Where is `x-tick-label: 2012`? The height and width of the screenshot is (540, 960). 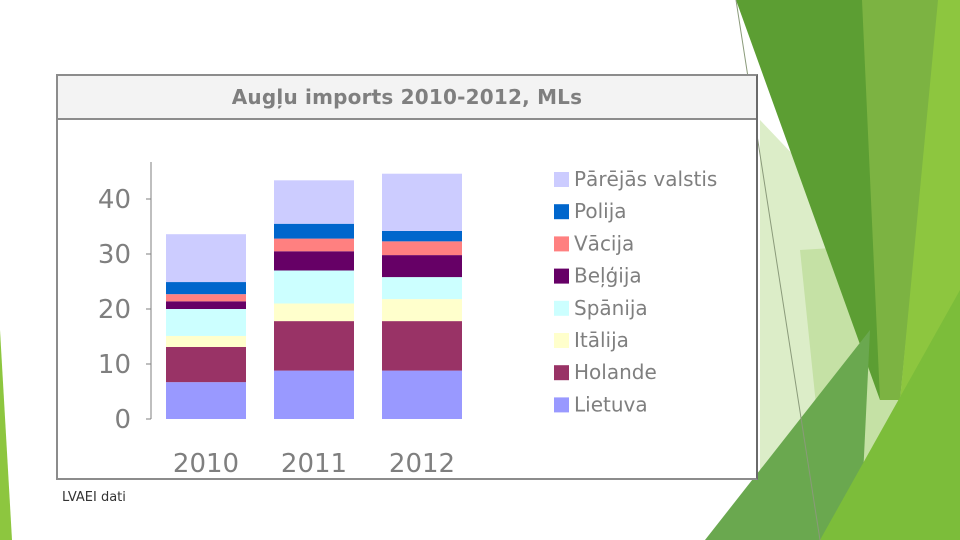
x-tick-label: 2012 is located at coordinates (422, 463).